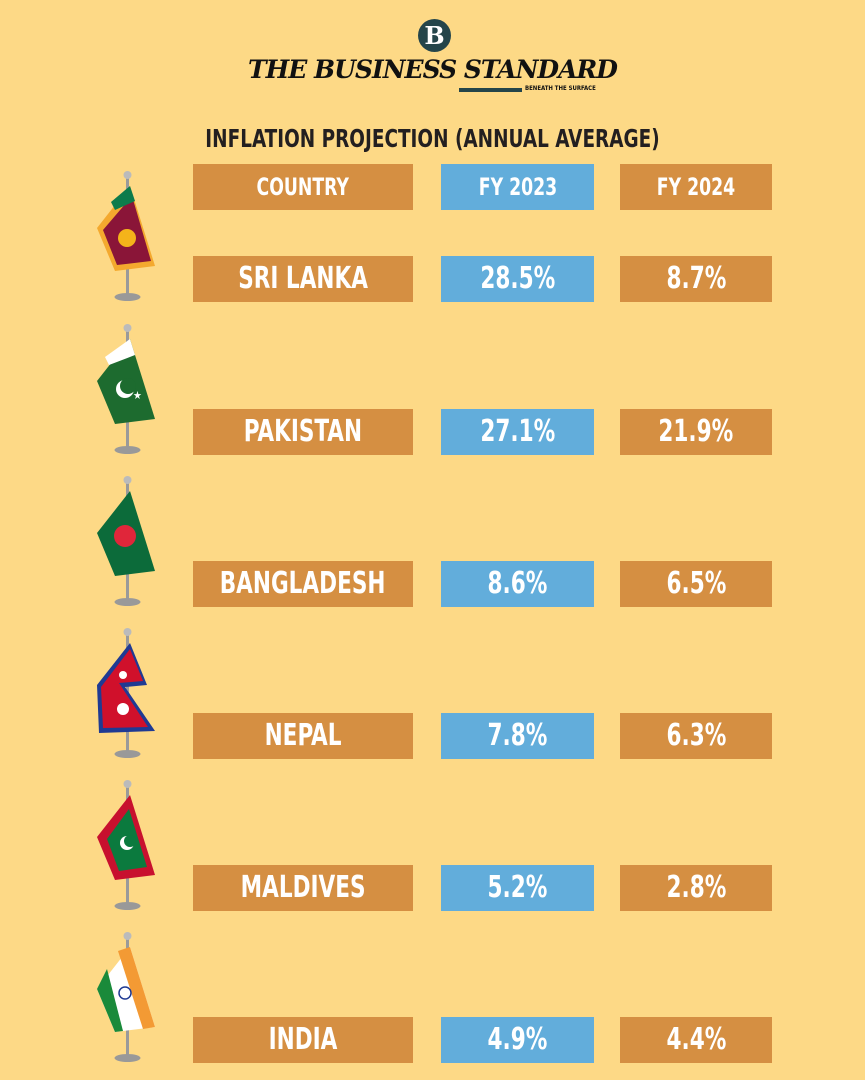 The height and width of the screenshot is (1080, 865). I want to click on fy2023-value-text: 27.1%, so click(517, 431).